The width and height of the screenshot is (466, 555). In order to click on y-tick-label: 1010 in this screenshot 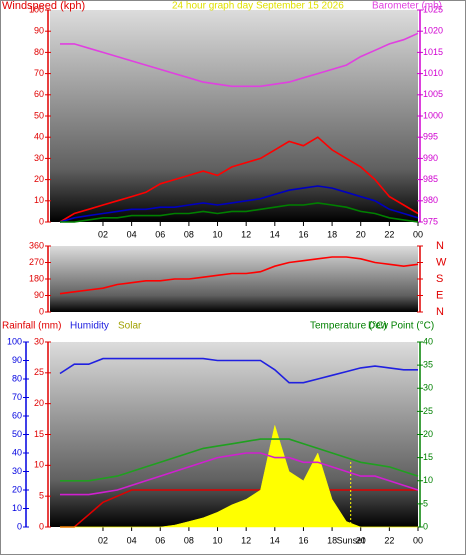, I will do `click(433, 73)`.